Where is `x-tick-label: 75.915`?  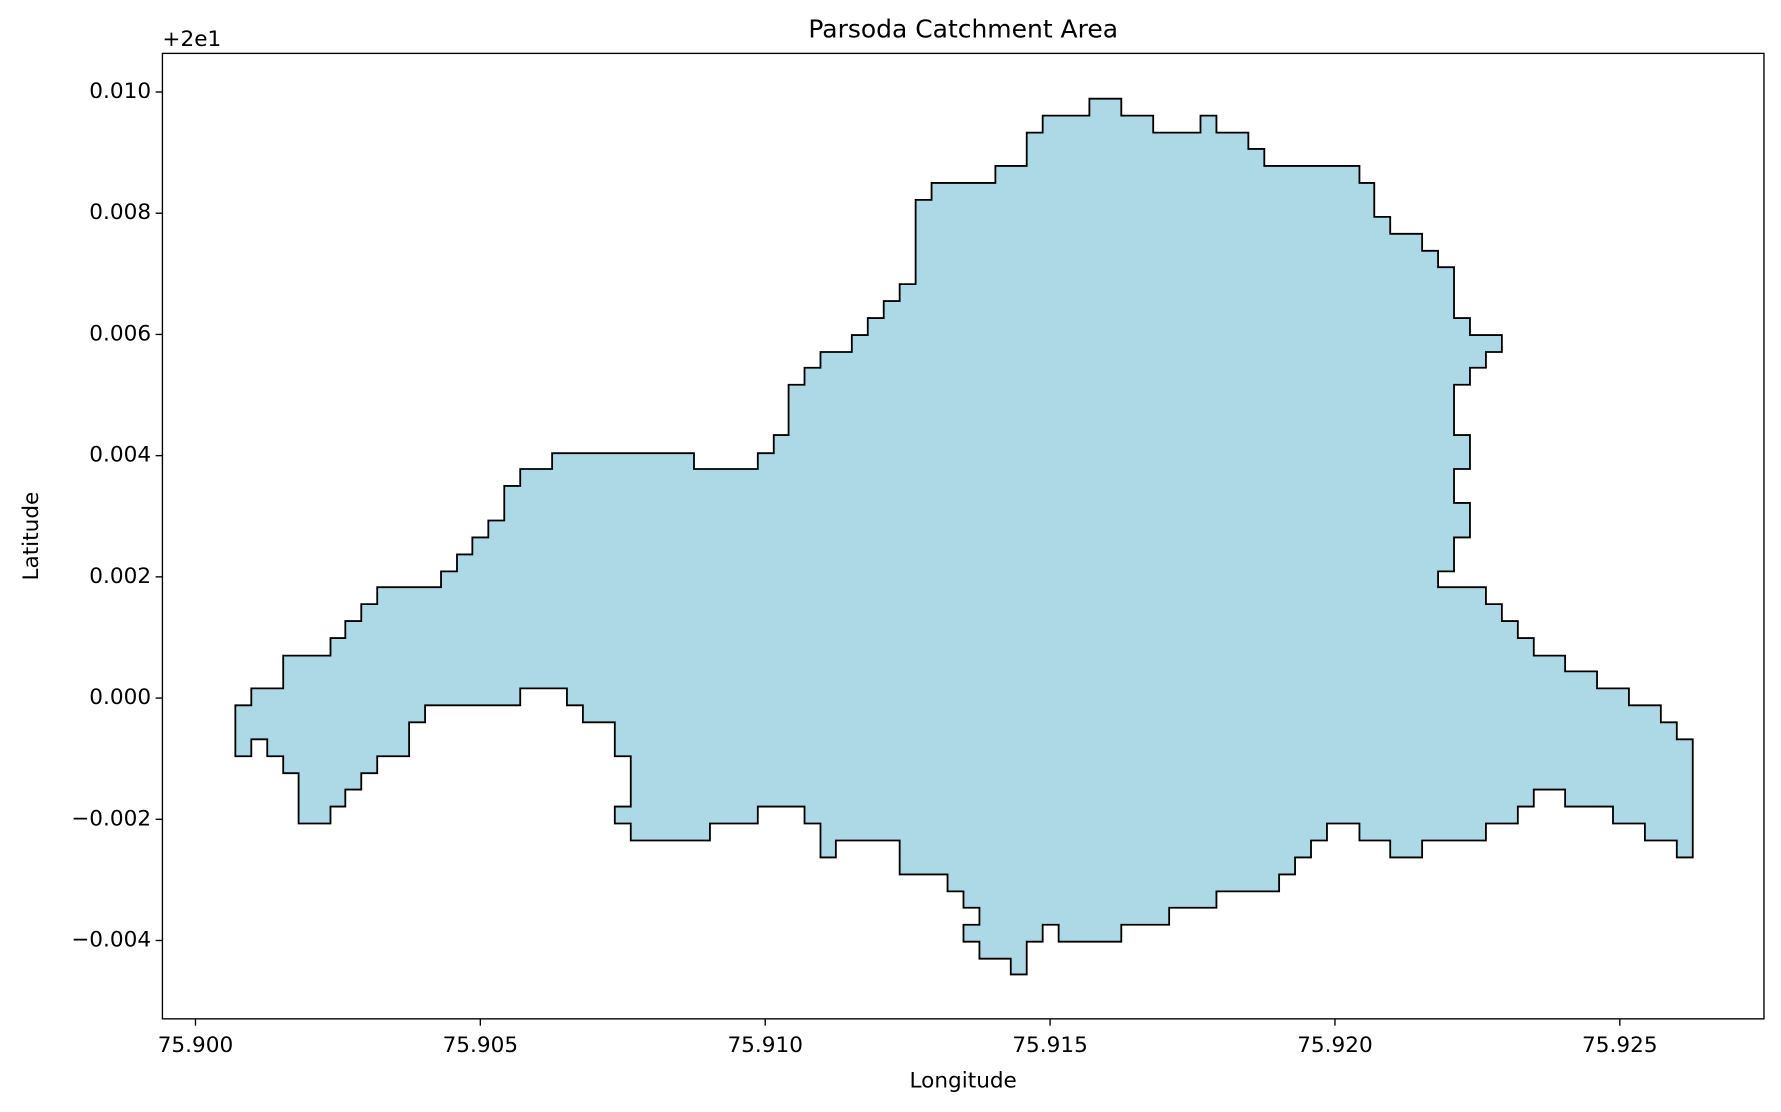
x-tick-label: 75.915 is located at coordinates (1050, 1045).